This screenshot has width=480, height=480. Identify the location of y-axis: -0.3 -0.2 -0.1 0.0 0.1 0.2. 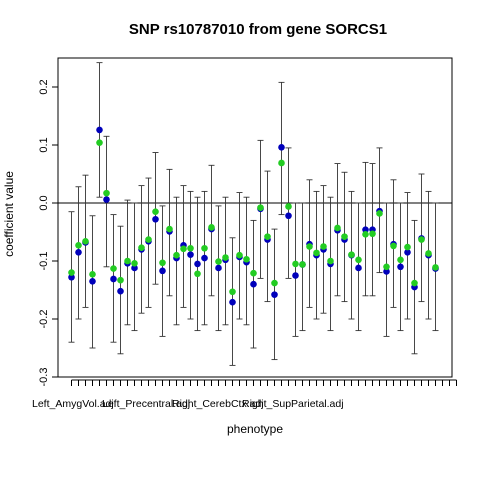
(48, 232).